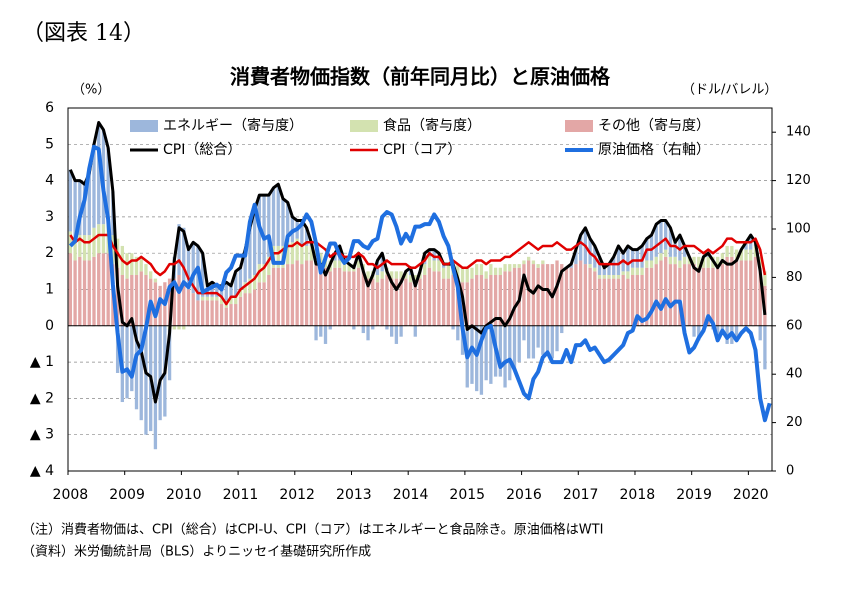 Image resolution: width=848 pixels, height=594 pixels. What do you see at coordinates (49, 181) in the screenshot?
I see `y-tick-label: 4` at bounding box center [49, 181].